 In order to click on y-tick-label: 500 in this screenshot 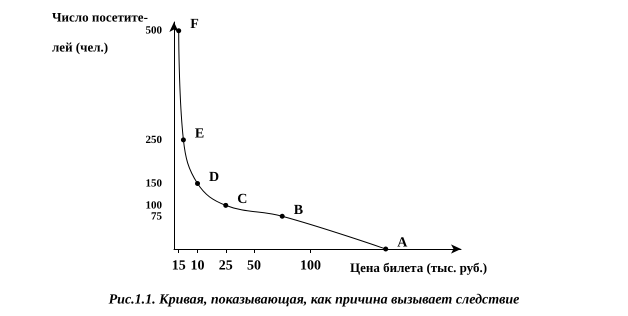, I will do `click(154, 30)`.